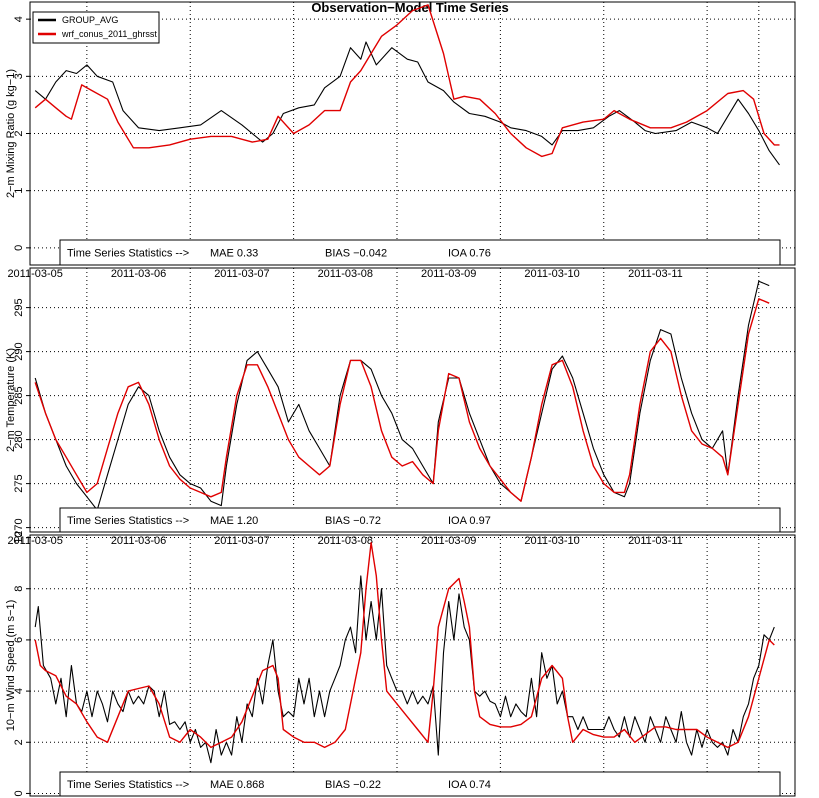 The height and width of the screenshot is (798, 819). What do you see at coordinates (34, 541) in the screenshot?
I see `panel-1-xtick-label-0: 2011-03-05` at bounding box center [34, 541].